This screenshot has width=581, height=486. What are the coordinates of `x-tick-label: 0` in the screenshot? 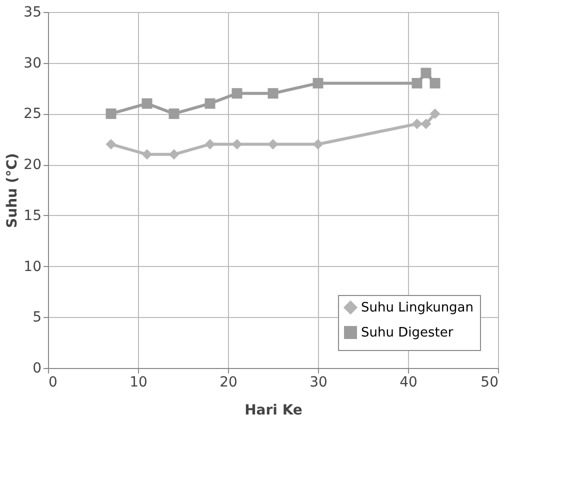 It's located at (53, 382).